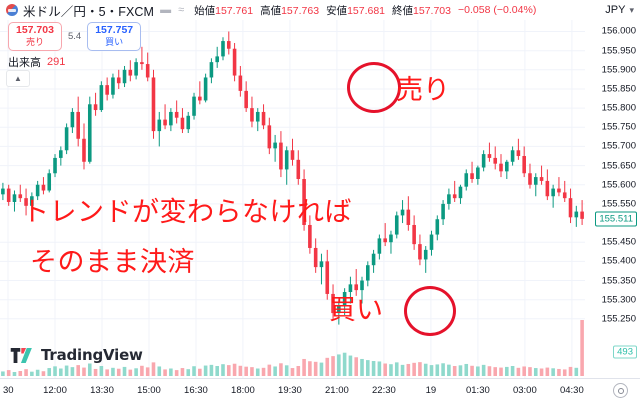 Image resolution: width=640 pixels, height=401 pixels. I want to click on price-tick: 155.550, so click(618, 204).